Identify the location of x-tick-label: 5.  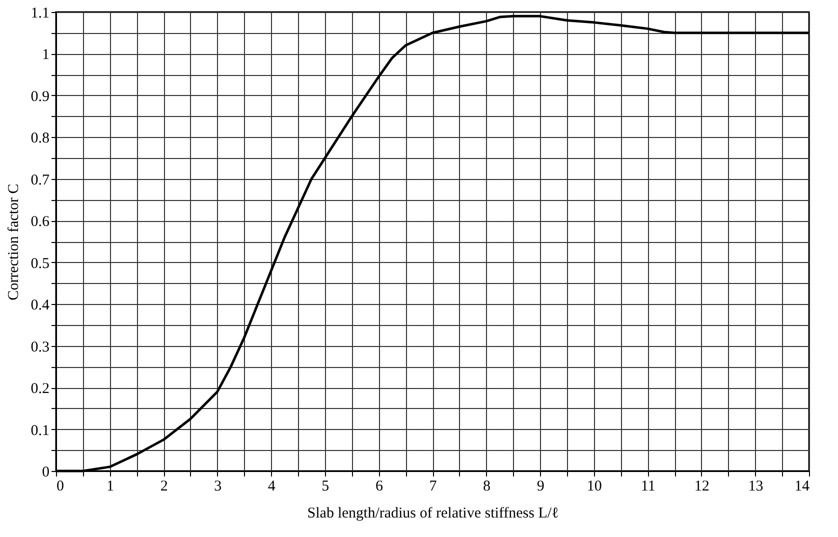
(326, 486).